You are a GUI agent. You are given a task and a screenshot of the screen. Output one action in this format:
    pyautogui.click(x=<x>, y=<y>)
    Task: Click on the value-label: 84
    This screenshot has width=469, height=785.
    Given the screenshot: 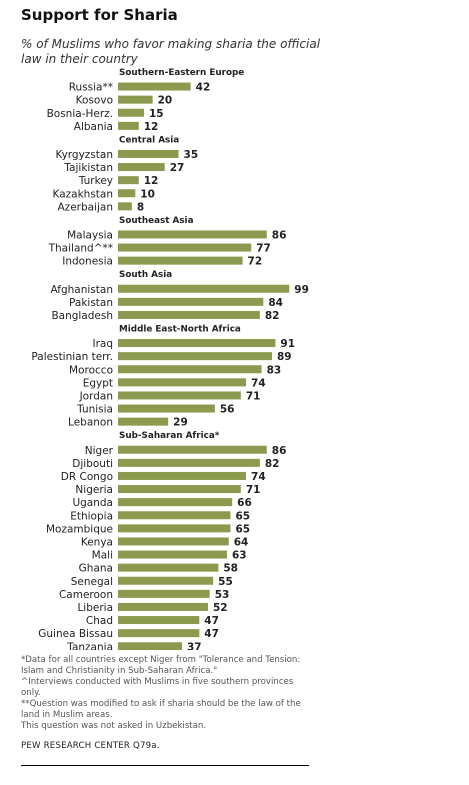 What is the action you would take?
    pyautogui.click(x=275, y=303)
    